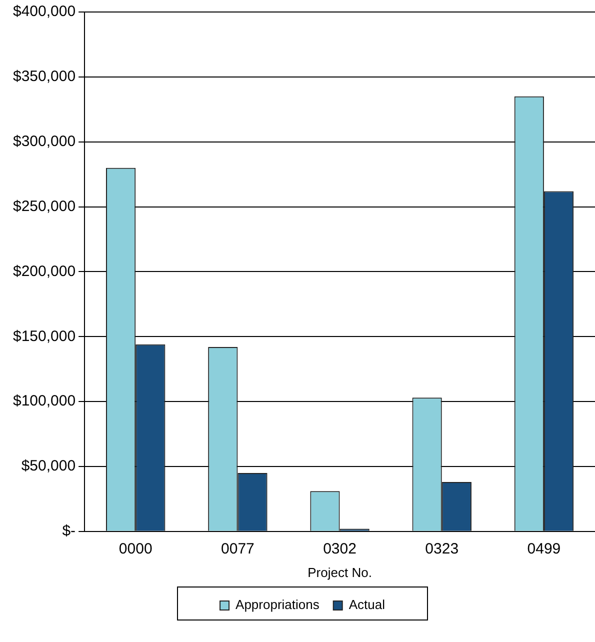 The image size is (595, 642). I want to click on y-tick-label: $100,000, so click(44, 401).